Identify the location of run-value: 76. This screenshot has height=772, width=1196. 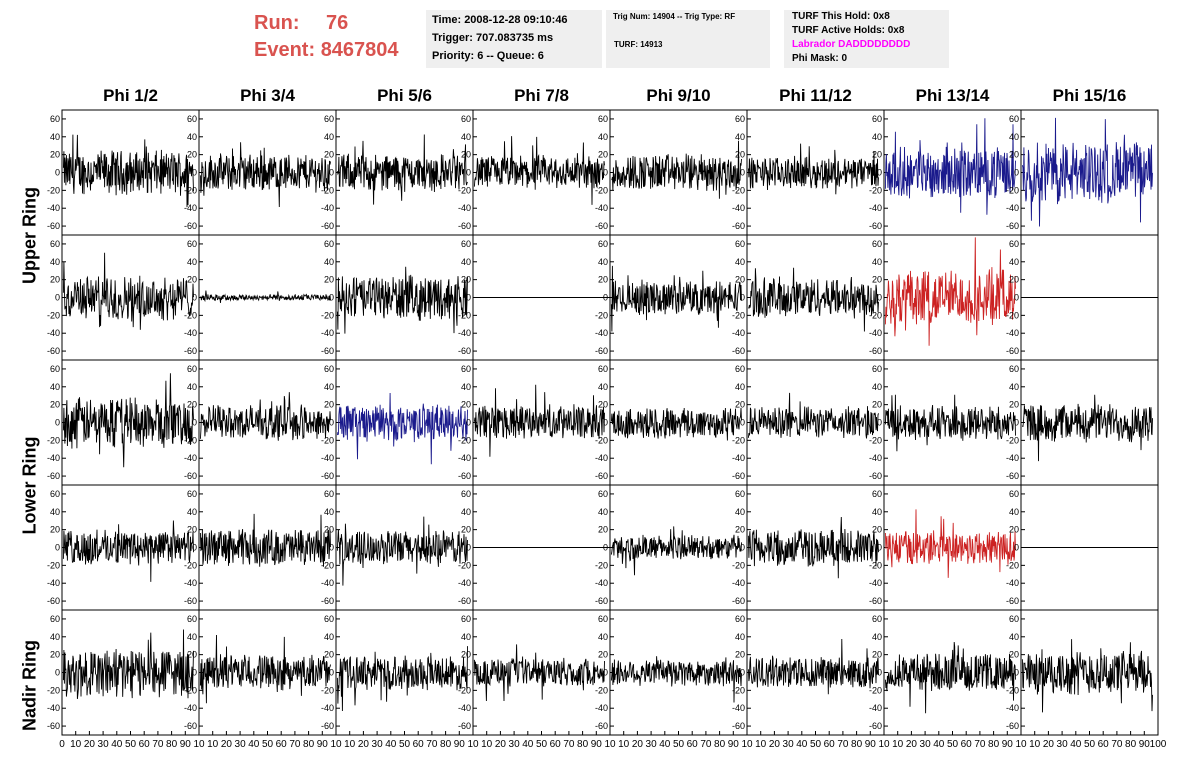
(337, 23).